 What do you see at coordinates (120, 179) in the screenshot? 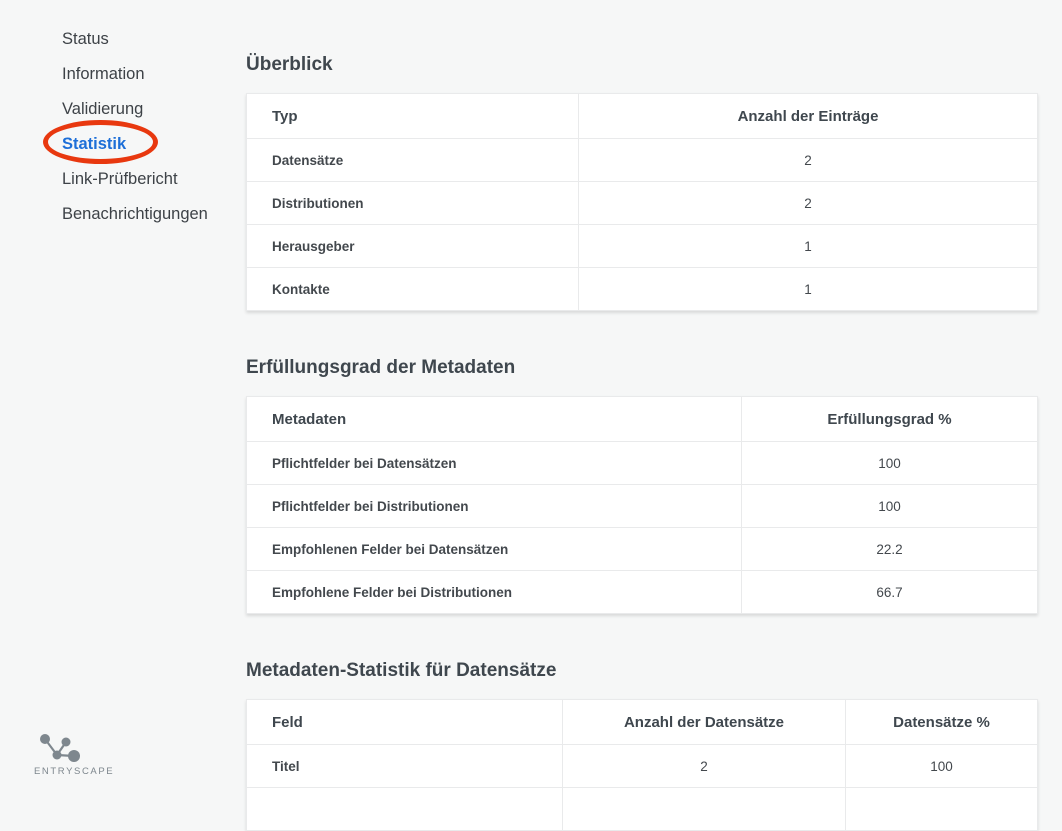
I see `sidebar-item-link-pruefbericht: Link-Prüfbericht` at bounding box center [120, 179].